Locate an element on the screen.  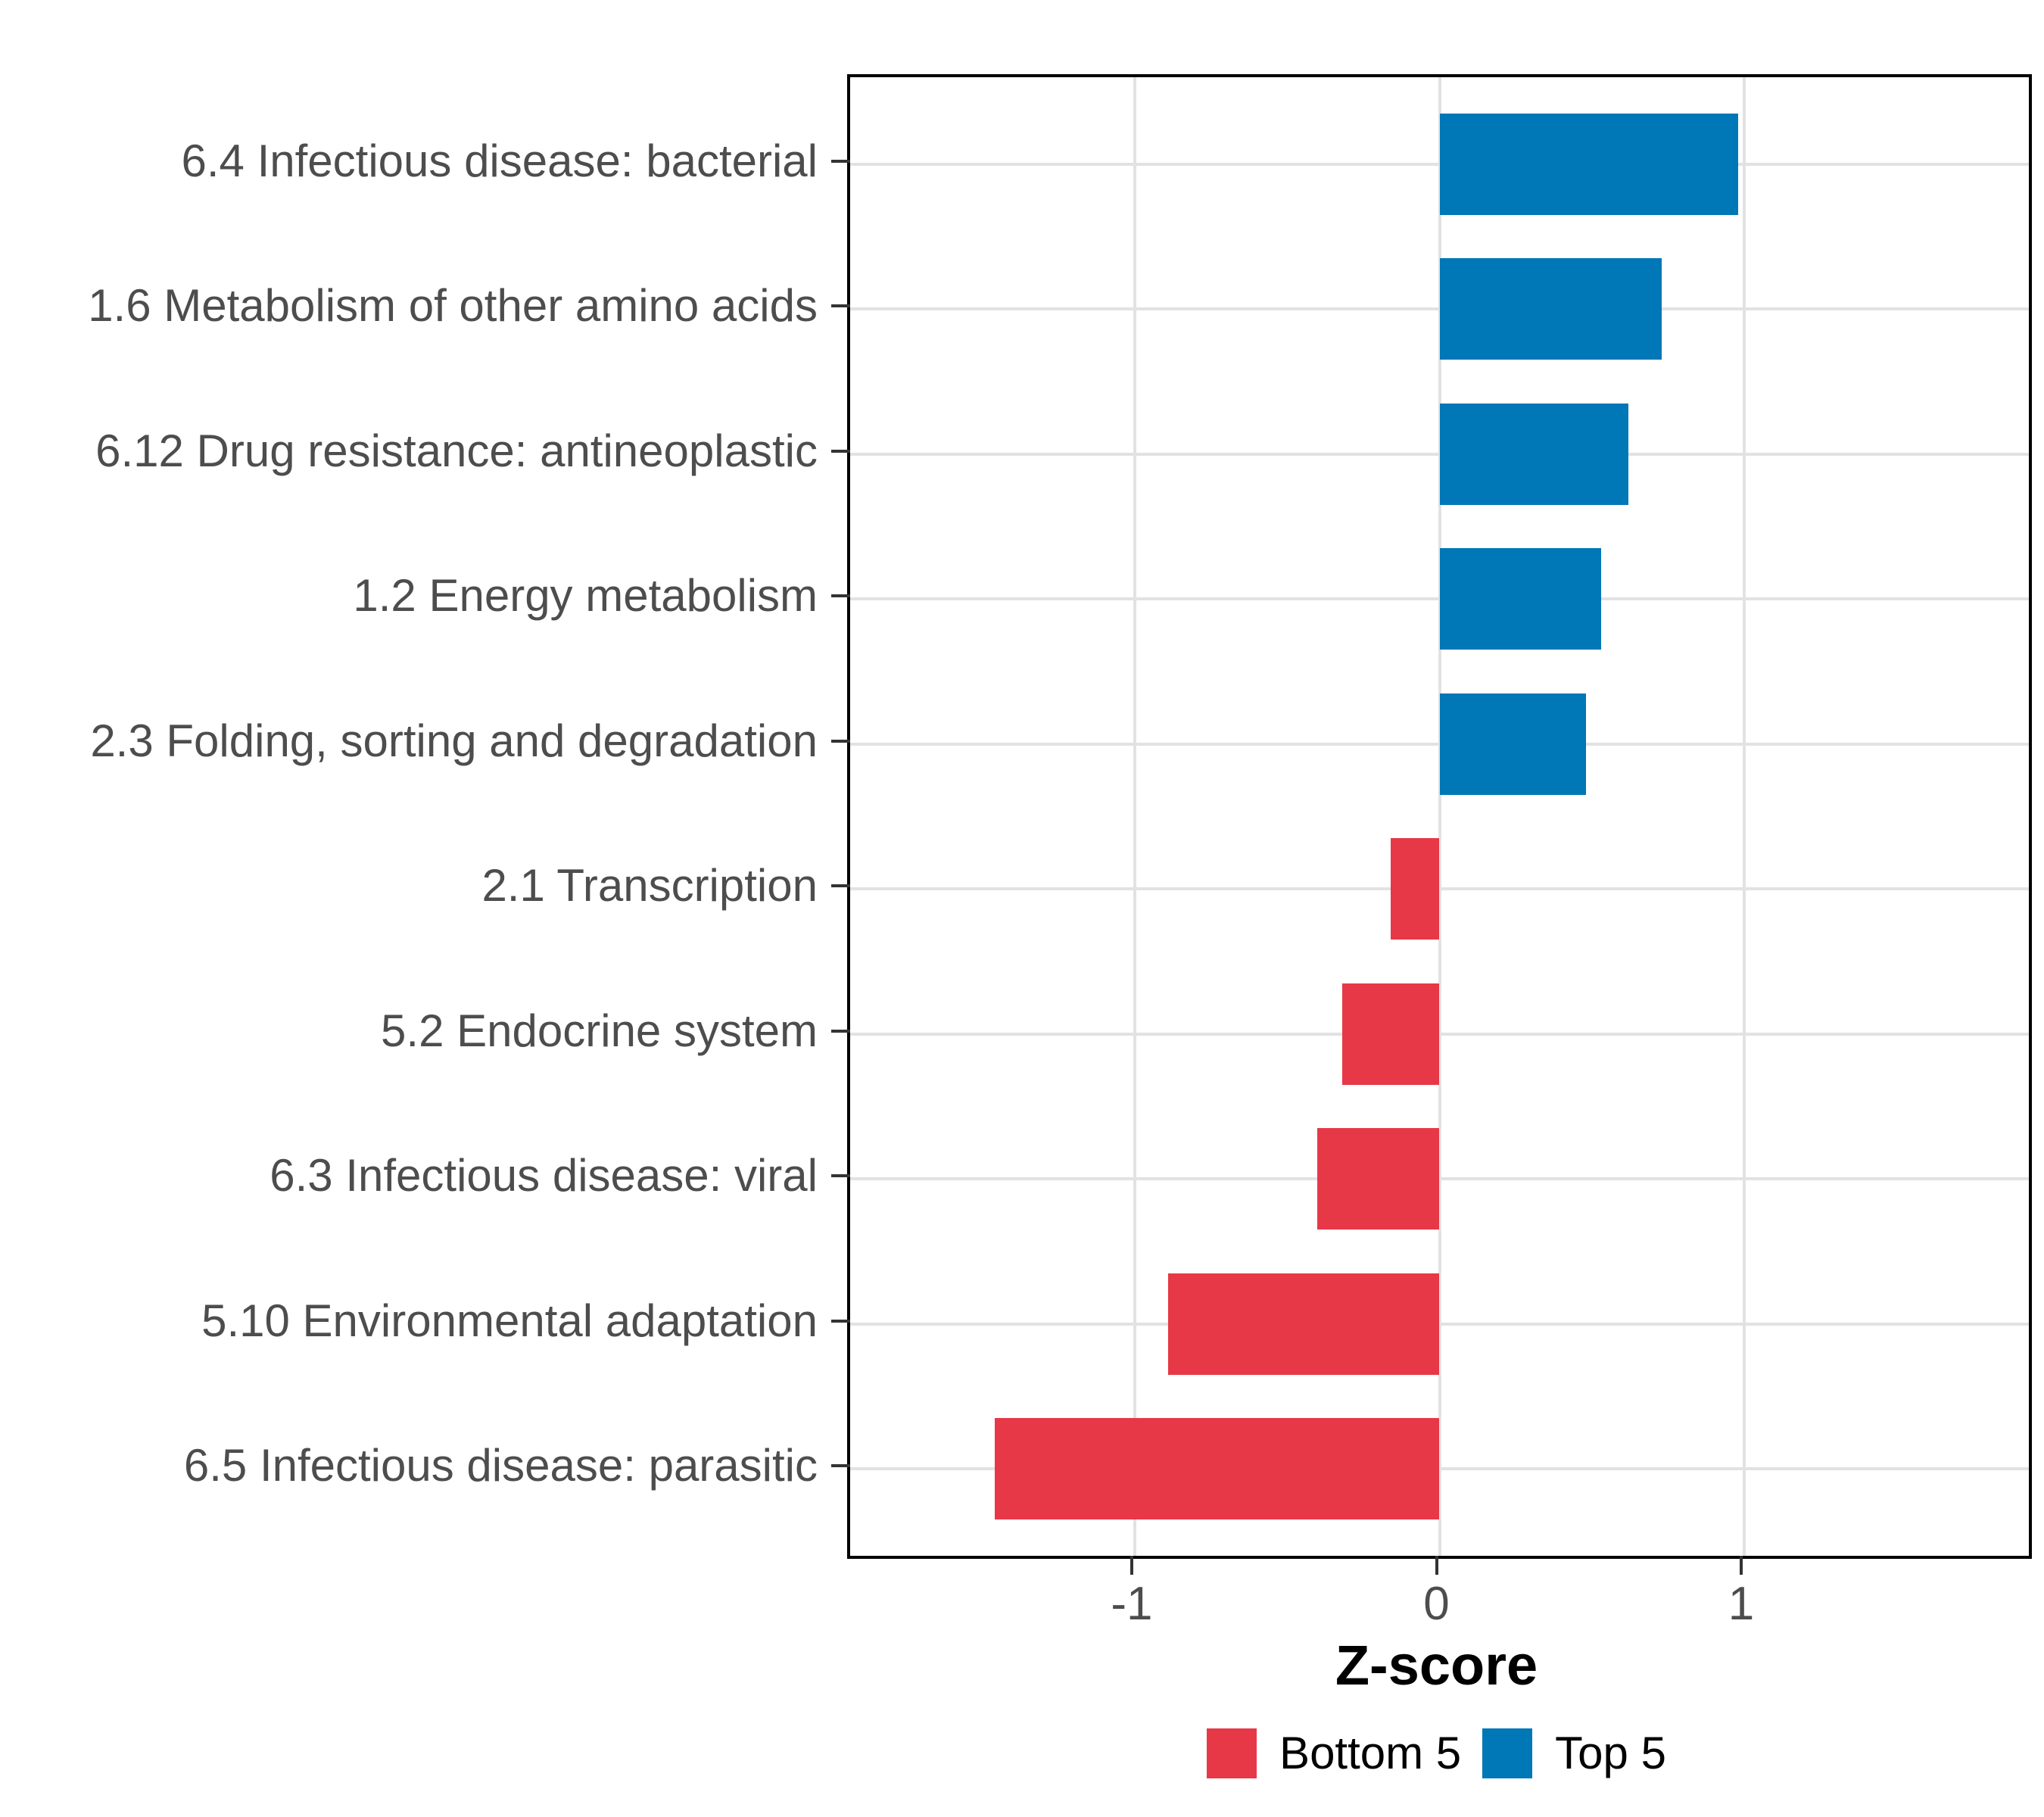
x-tick-label: 1 is located at coordinates (1741, 1604).